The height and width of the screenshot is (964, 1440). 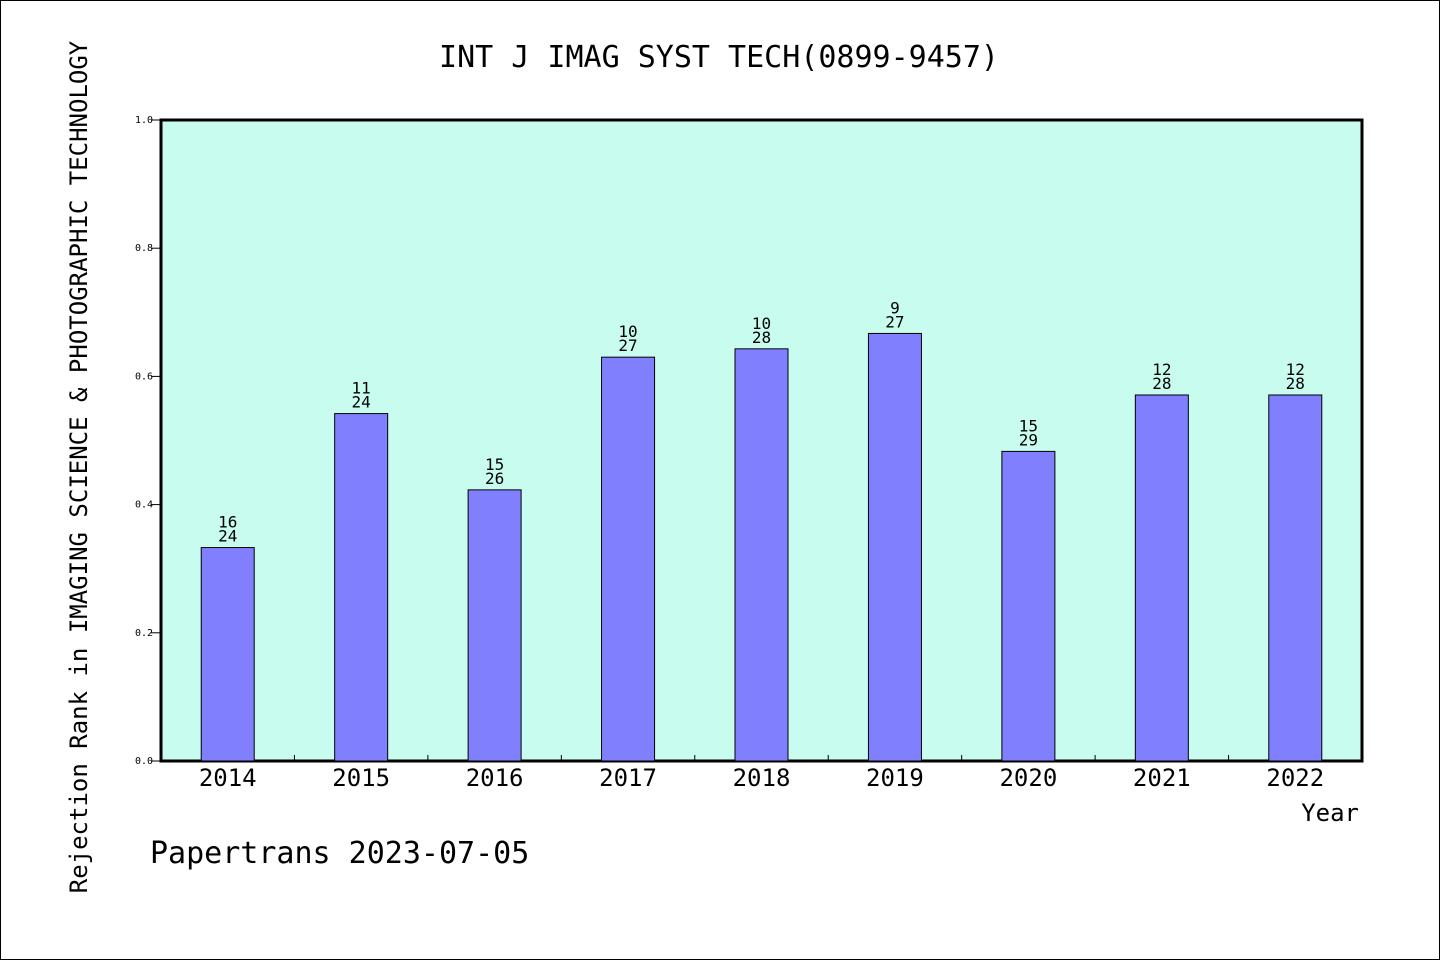 What do you see at coordinates (227, 522) in the screenshot?
I see `bar-rank-label: 16` at bounding box center [227, 522].